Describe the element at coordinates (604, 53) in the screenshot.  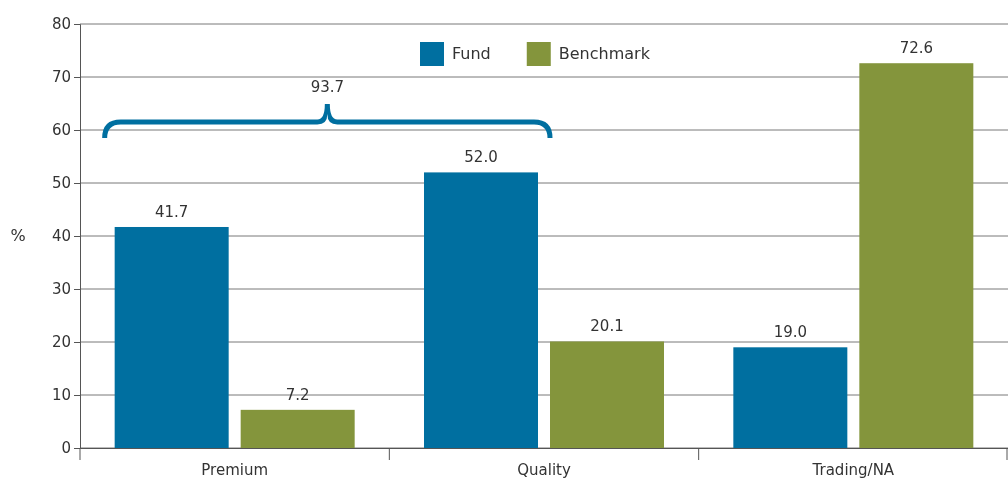
I see `legend-label: Benchmark` at that location.